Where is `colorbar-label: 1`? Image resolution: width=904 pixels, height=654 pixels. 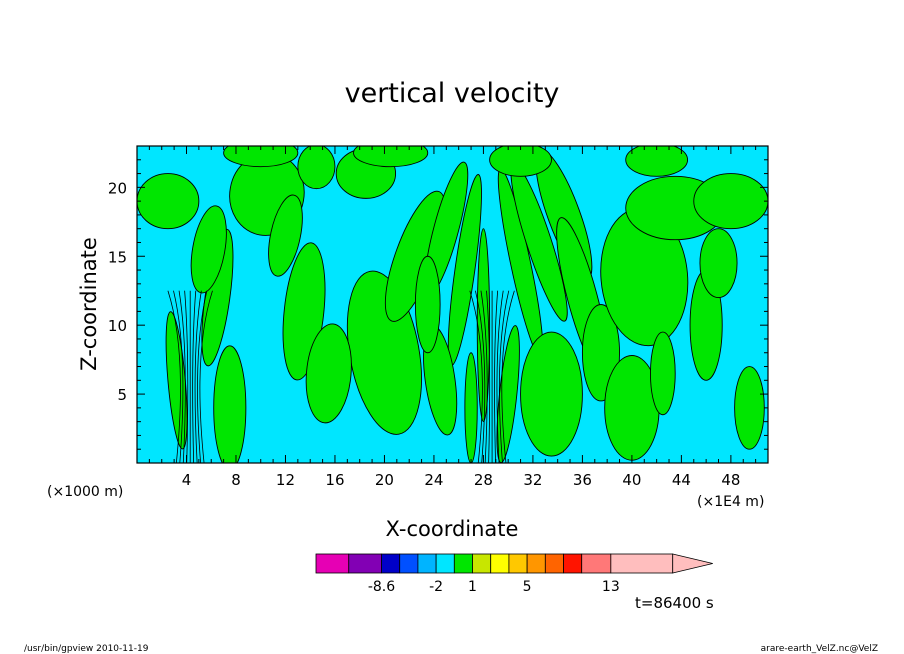 colorbar-label: 1 is located at coordinates (472, 587).